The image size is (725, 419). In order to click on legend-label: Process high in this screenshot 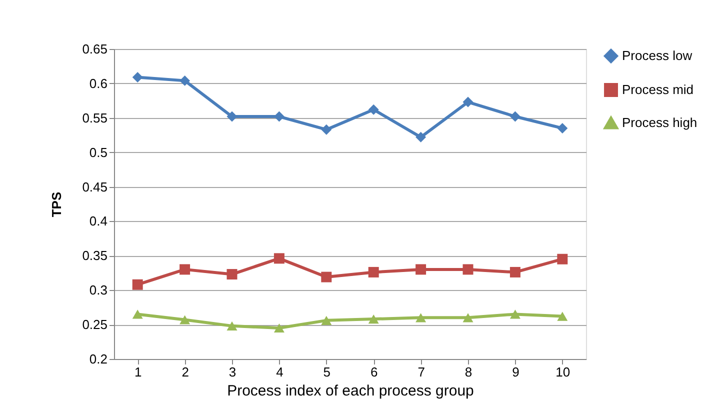, I will do `click(660, 122)`.